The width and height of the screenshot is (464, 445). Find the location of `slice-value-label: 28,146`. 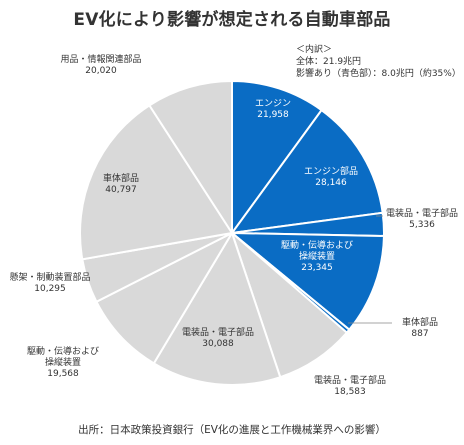

slice-value-label: 28,146 is located at coordinates (331, 183).